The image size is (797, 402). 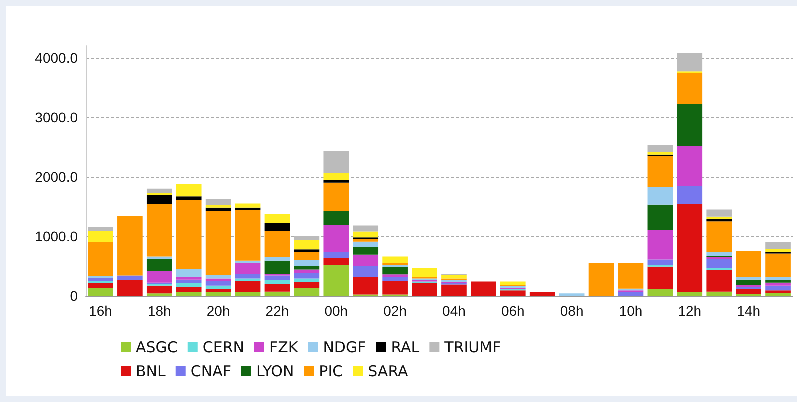 I want to click on y-tick-label: 1000.0, so click(x=56, y=236).